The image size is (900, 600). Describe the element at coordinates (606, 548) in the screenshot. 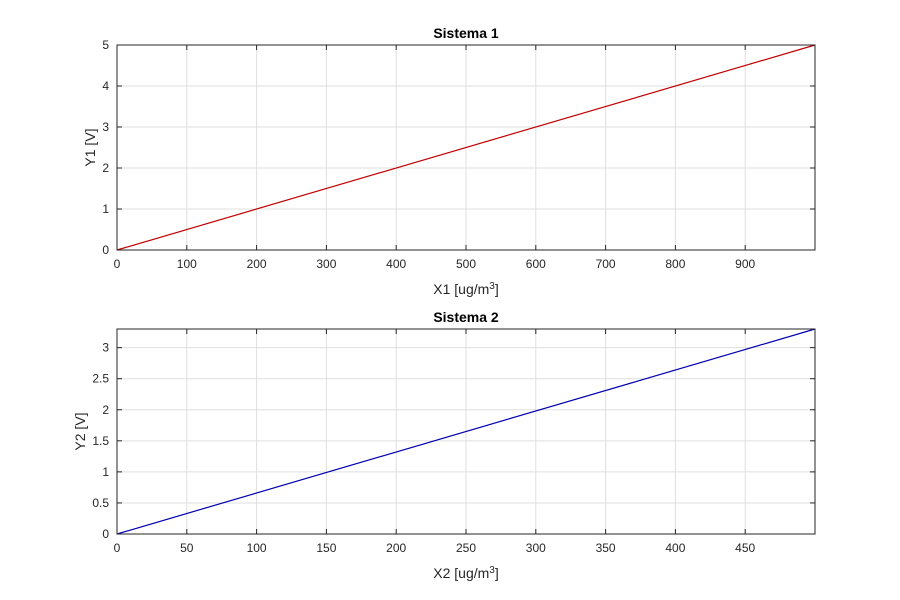

I see `chart2-x-tick-label: 350` at that location.